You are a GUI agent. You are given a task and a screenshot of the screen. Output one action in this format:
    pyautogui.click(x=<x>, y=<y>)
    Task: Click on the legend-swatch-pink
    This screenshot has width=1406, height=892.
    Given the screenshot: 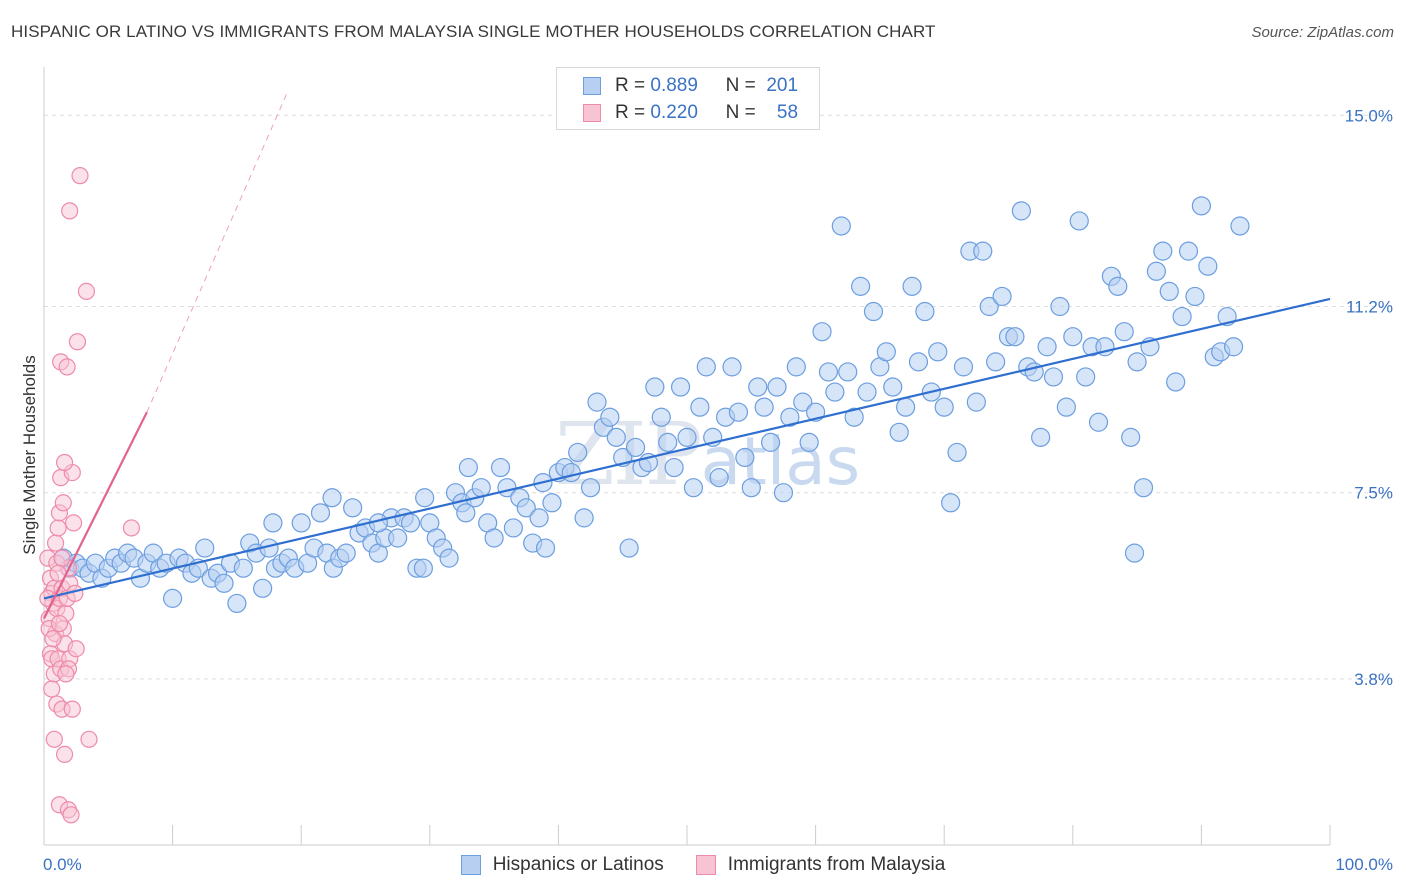 What is the action you would take?
    pyautogui.click(x=705, y=865)
    